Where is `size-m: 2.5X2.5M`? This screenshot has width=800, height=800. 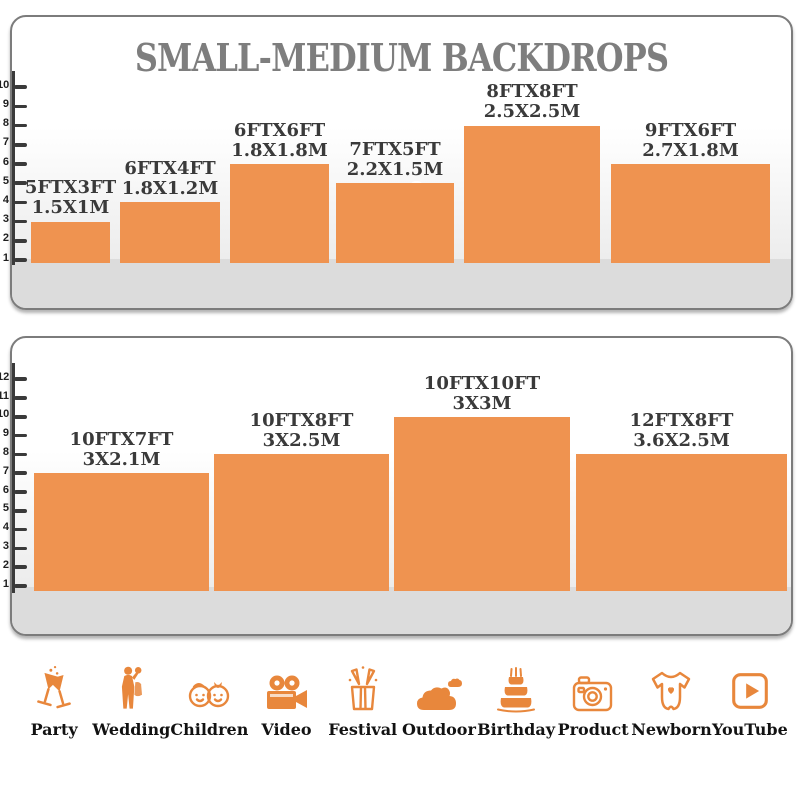 size-m: 2.5X2.5M is located at coordinates (532, 112).